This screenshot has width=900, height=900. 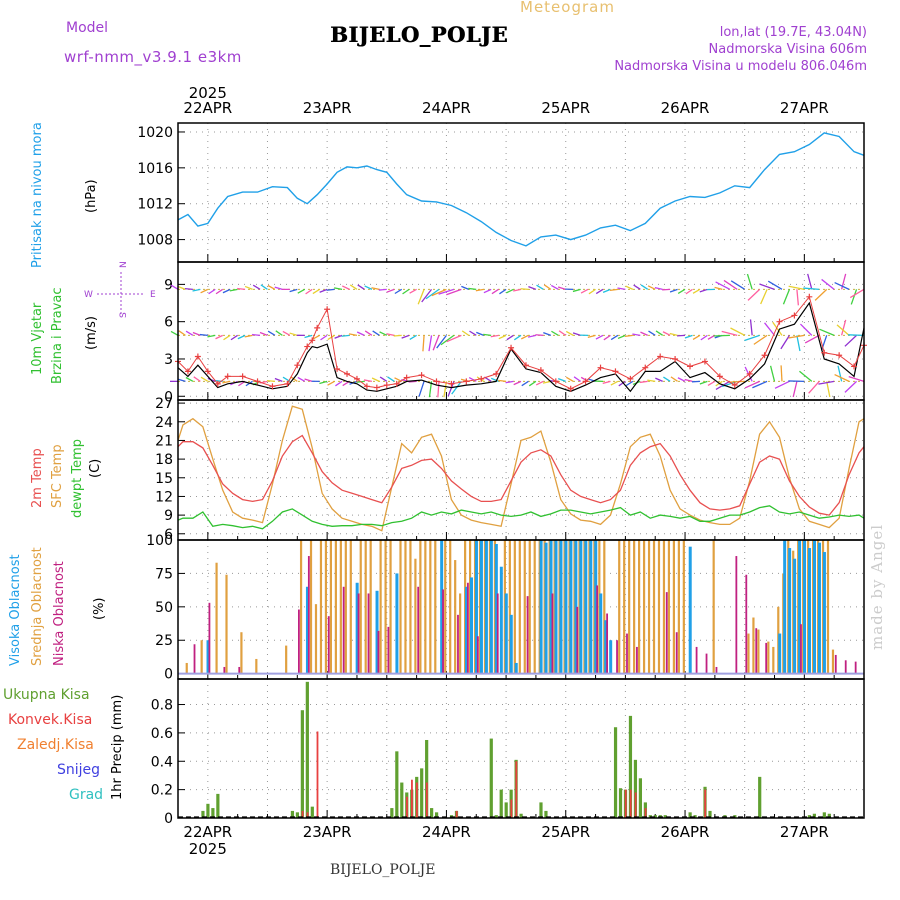 I want to click on y-tick-label: 6, so click(x=168, y=535).